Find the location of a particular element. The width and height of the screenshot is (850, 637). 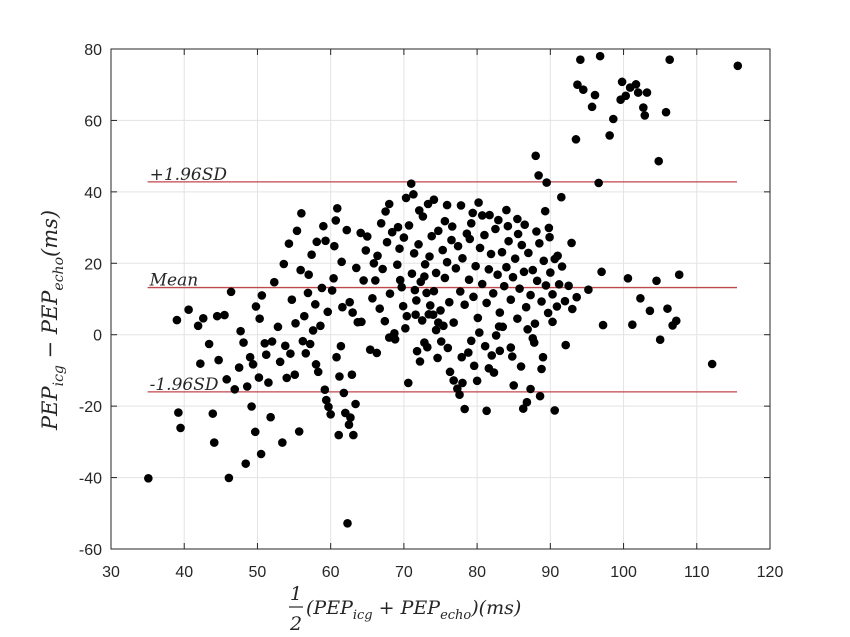

upper-limit-label: +1.96SD is located at coordinates (189, 175).